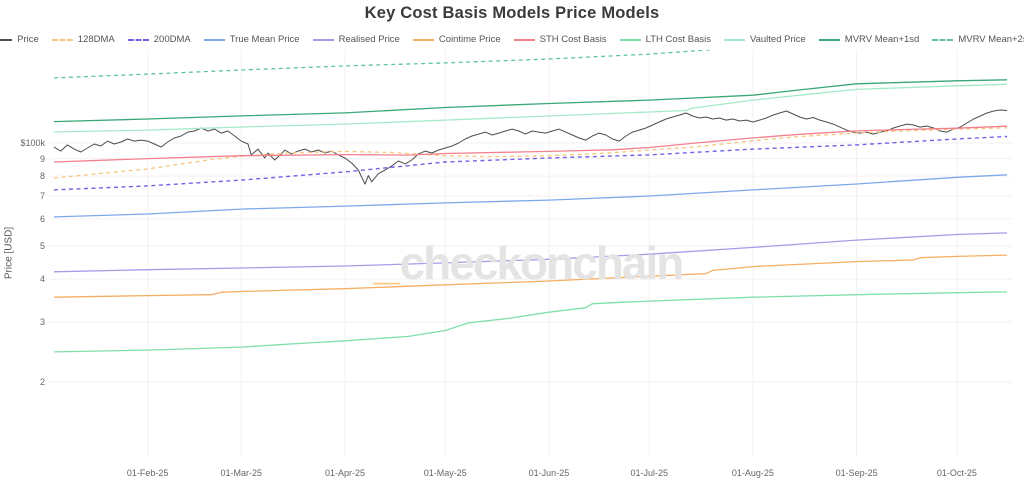 The image size is (1024, 491). Describe the element at coordinates (42, 321) in the screenshot. I see `y-tick-label: 3` at that location.